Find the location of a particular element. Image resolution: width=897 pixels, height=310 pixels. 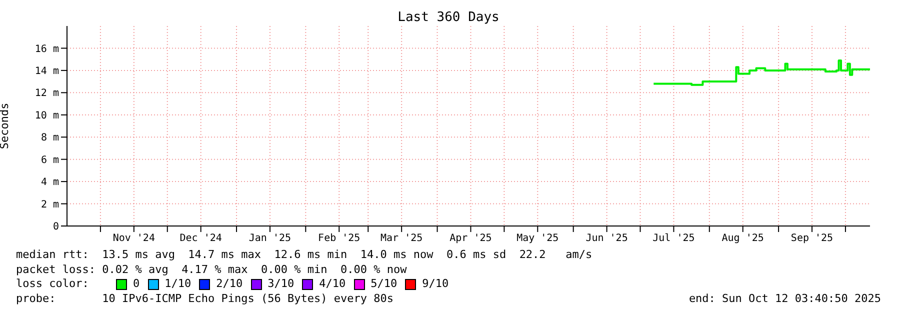

x-tick-label: Aug '25 is located at coordinates (743, 238).